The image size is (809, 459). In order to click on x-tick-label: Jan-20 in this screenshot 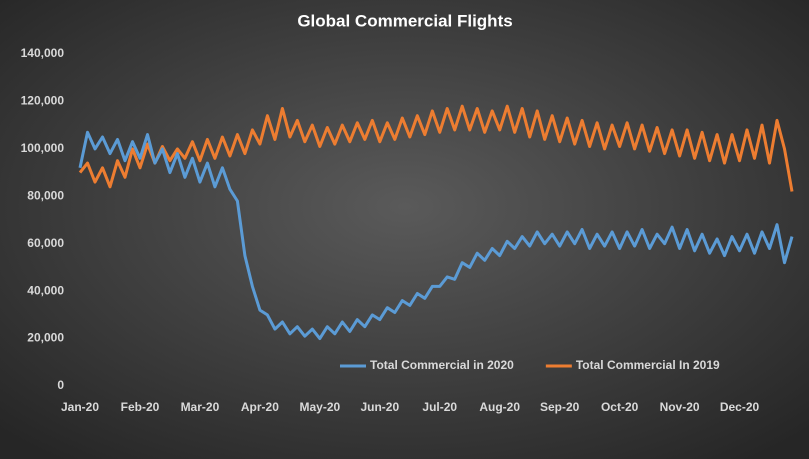, I will do `click(80, 407)`.